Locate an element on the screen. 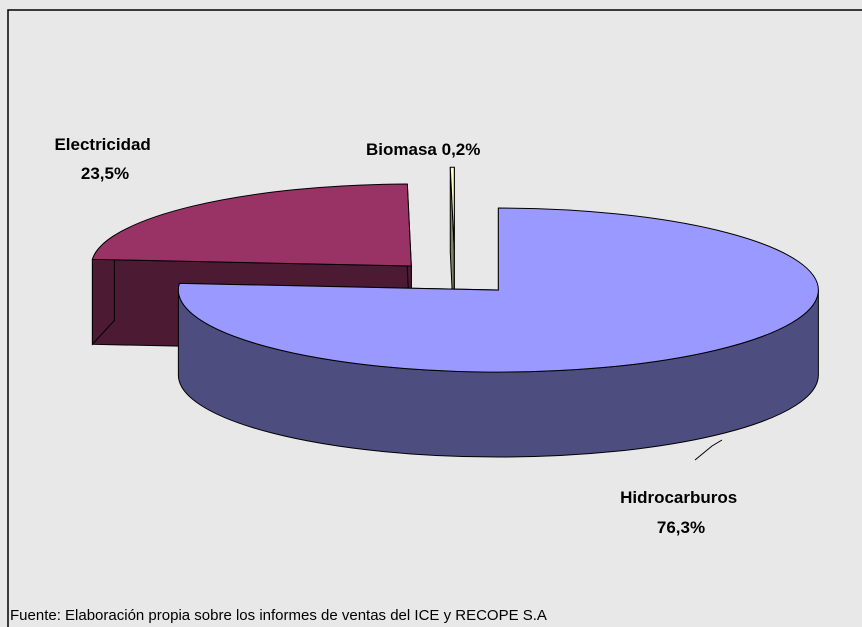 The image size is (862, 627). category-label: Electricidad is located at coordinates (102, 144).